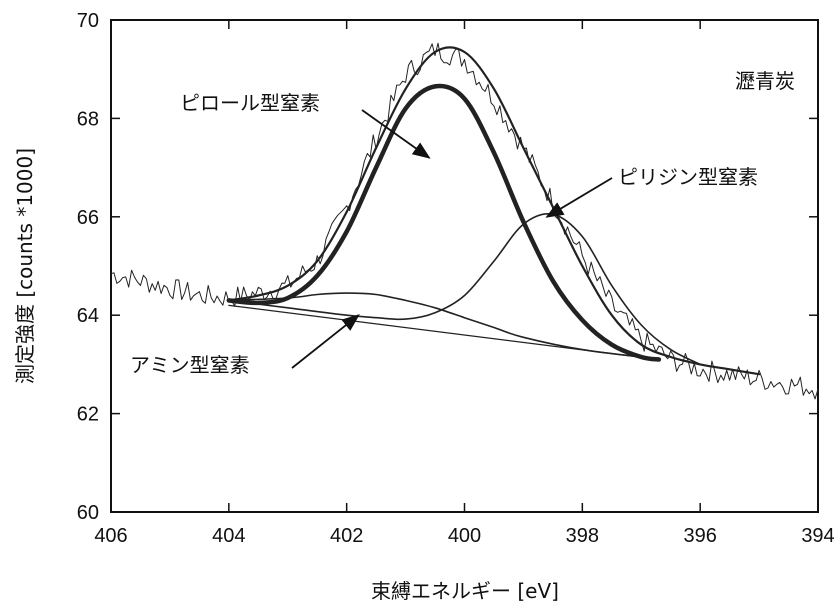  Describe the element at coordinates (88, 119) in the screenshot. I see `y-tick-label: 68` at that location.